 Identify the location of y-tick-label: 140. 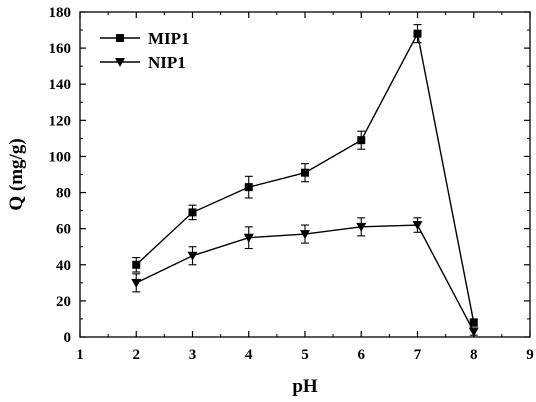
(60, 85).